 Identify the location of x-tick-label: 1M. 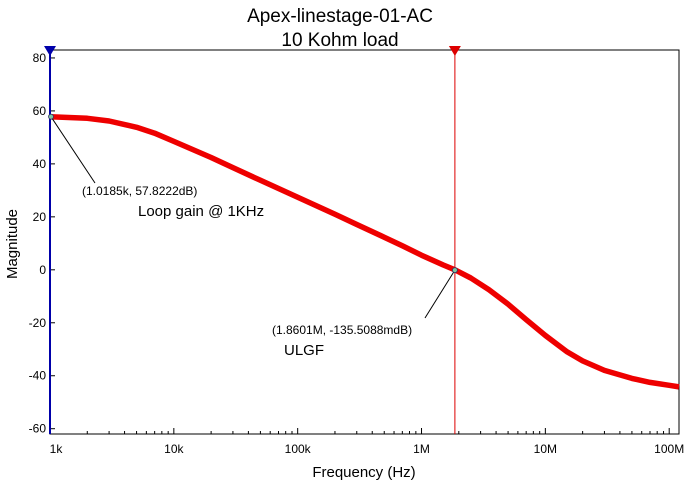
(421, 449).